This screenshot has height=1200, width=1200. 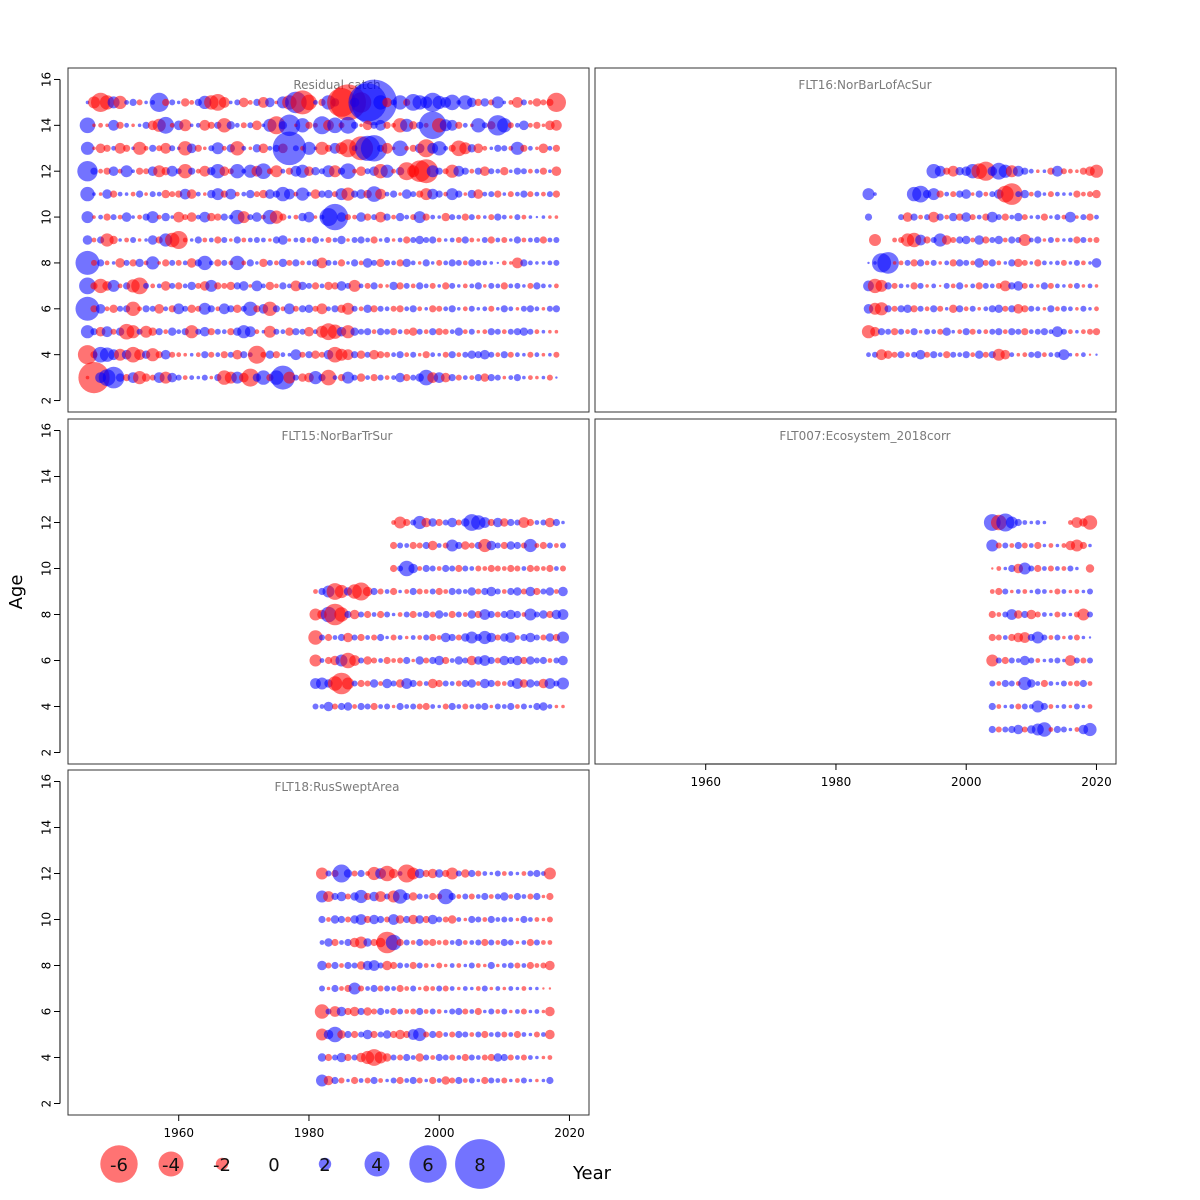 What do you see at coordinates (336, 436) in the screenshot?
I see `panel-title-flt15: FLT15:NorBarTrSur` at bounding box center [336, 436].